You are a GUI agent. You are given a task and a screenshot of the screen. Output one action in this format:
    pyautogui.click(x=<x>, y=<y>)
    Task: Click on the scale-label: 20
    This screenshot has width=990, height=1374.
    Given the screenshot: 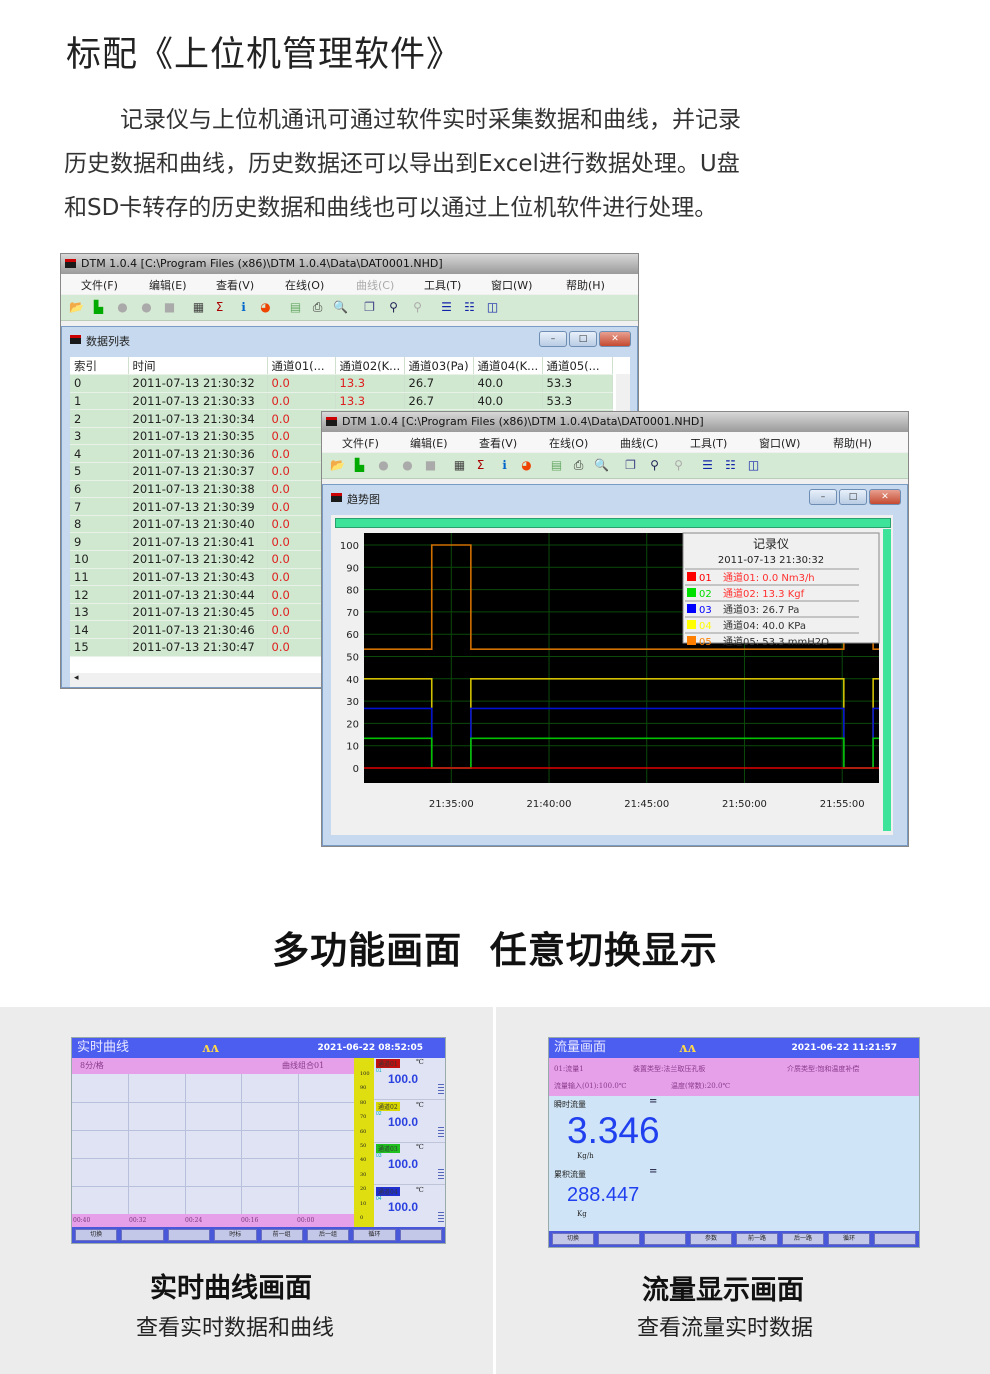 What is the action you would take?
    pyautogui.click(x=363, y=1189)
    